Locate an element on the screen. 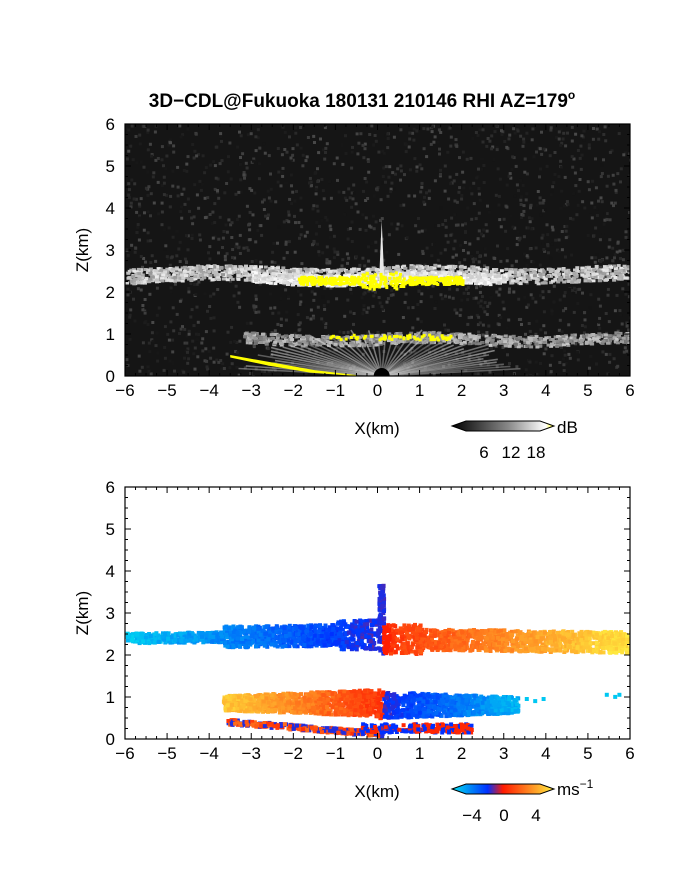 The height and width of the screenshot is (880, 680). ray-streak is located at coordinates (365, 356).